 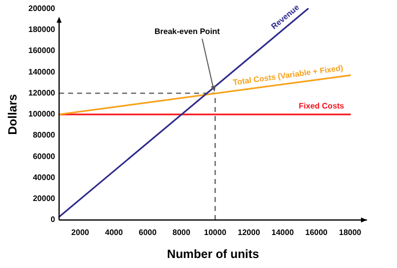 I want to click on text: Total Costs (Variable + Fixed), so click(x=288, y=75).